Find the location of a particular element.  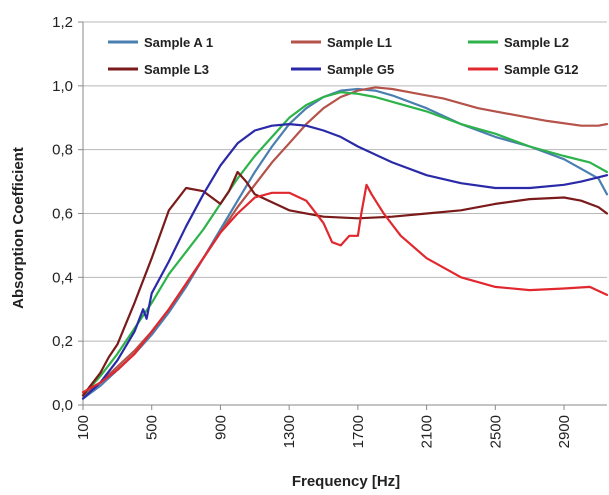

y-tick-label-5: 1,0 is located at coordinates (62, 86).